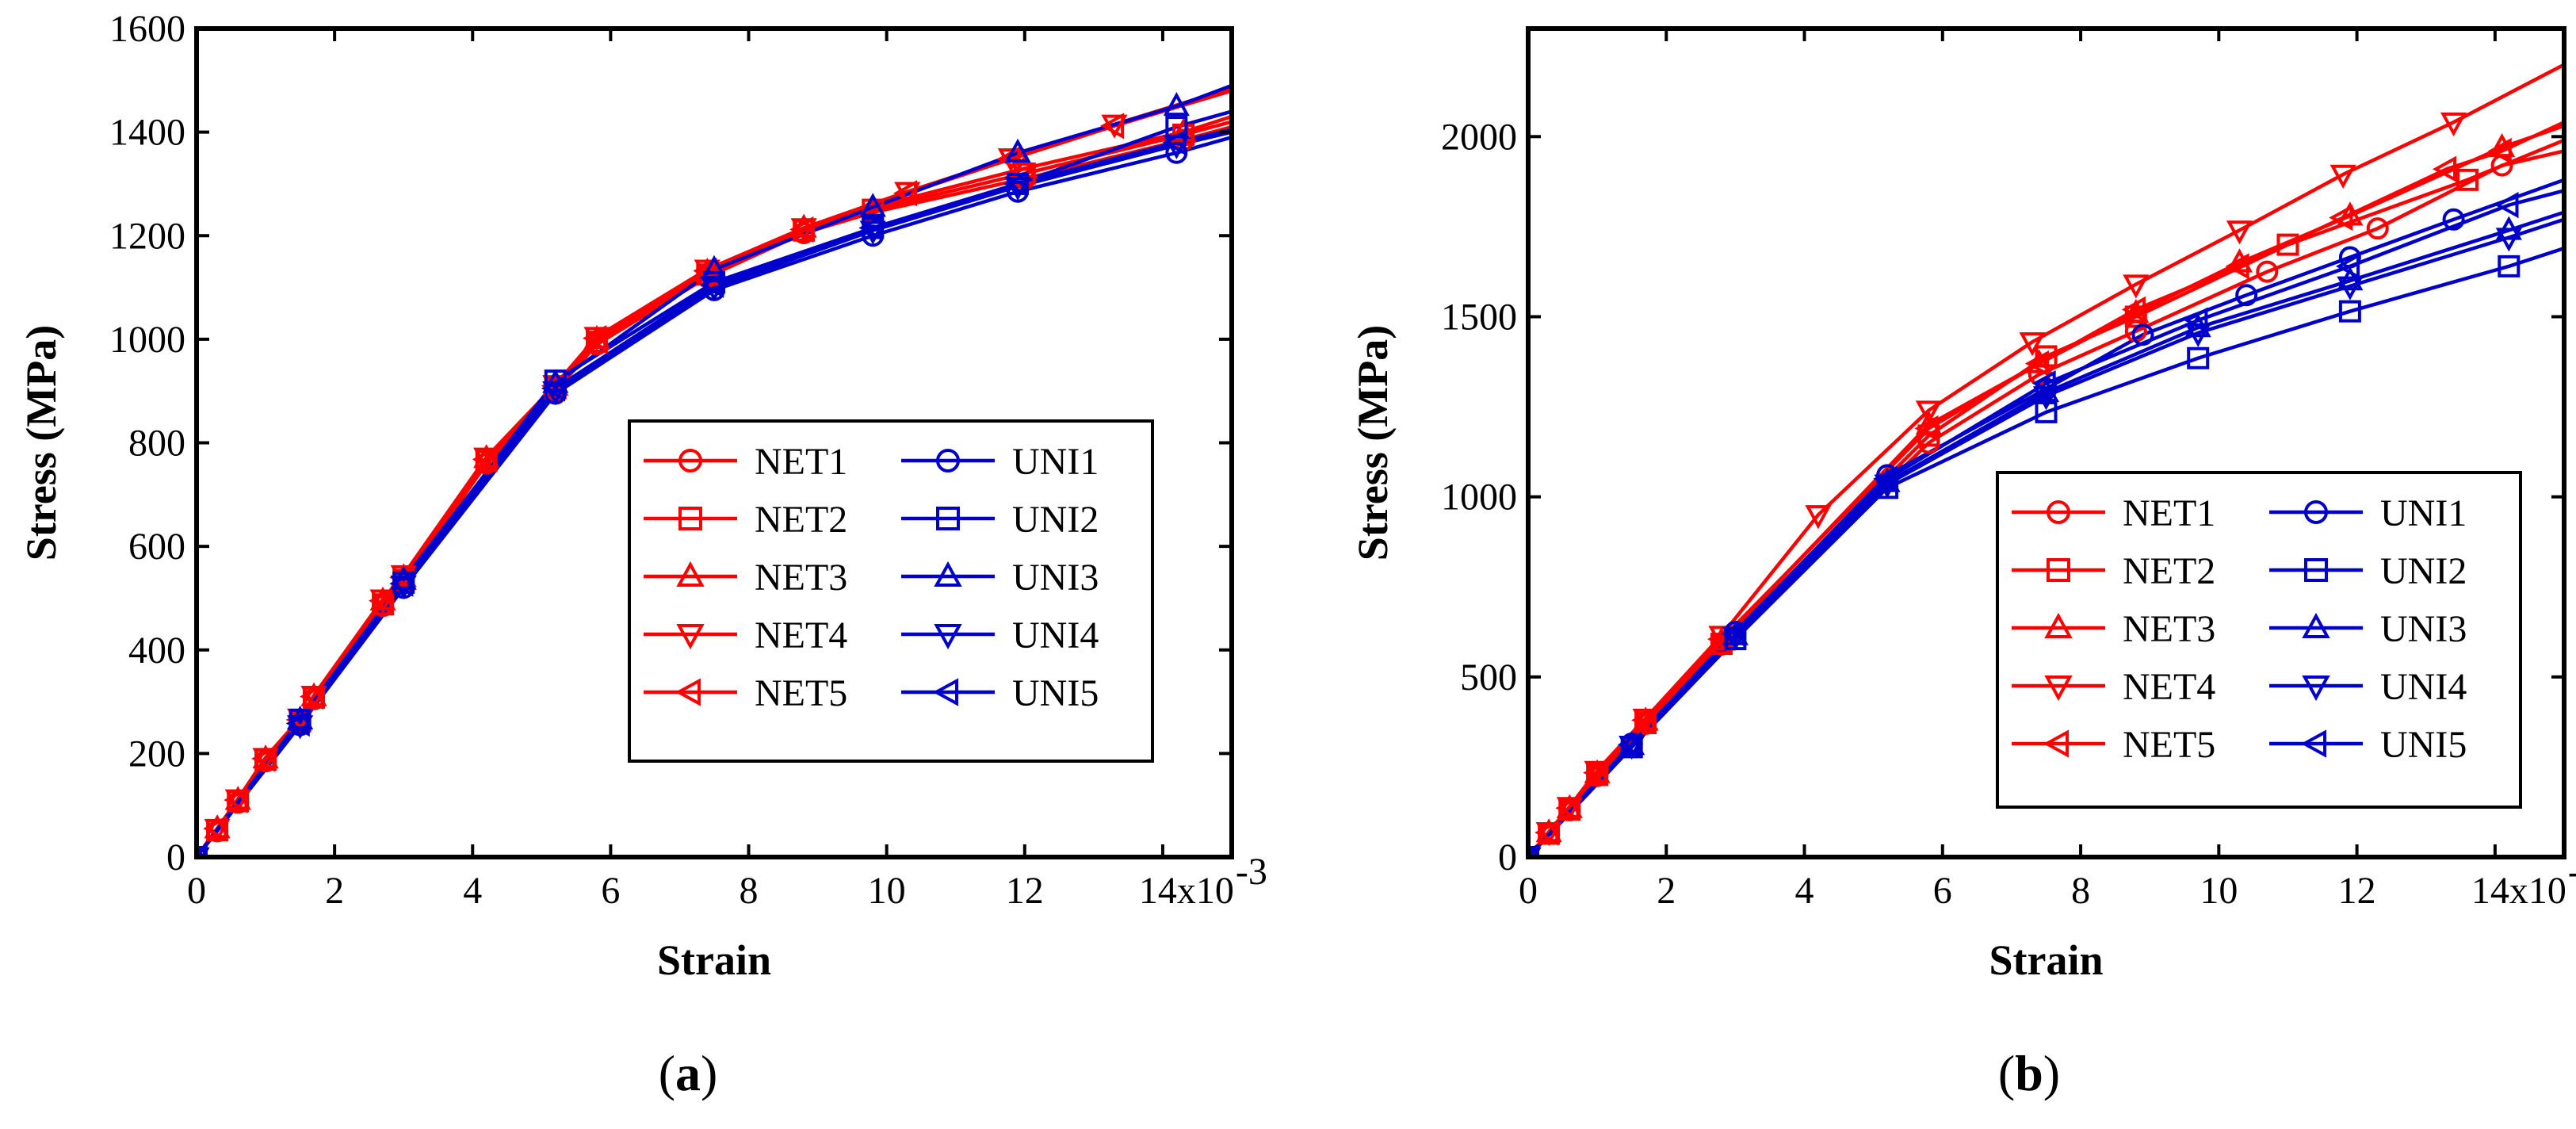 The image size is (2576, 1129). Describe the element at coordinates (2518, 891) in the screenshot. I see `x-tick-label: 14x10` at that location.